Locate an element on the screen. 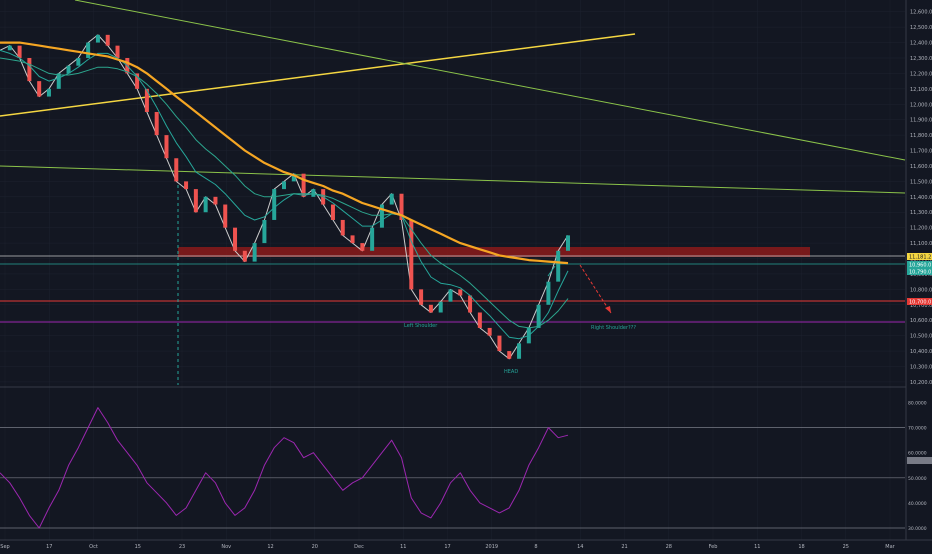 This screenshot has width=932, height=554. price-label-a: 10,960.0 is located at coordinates (920, 266).